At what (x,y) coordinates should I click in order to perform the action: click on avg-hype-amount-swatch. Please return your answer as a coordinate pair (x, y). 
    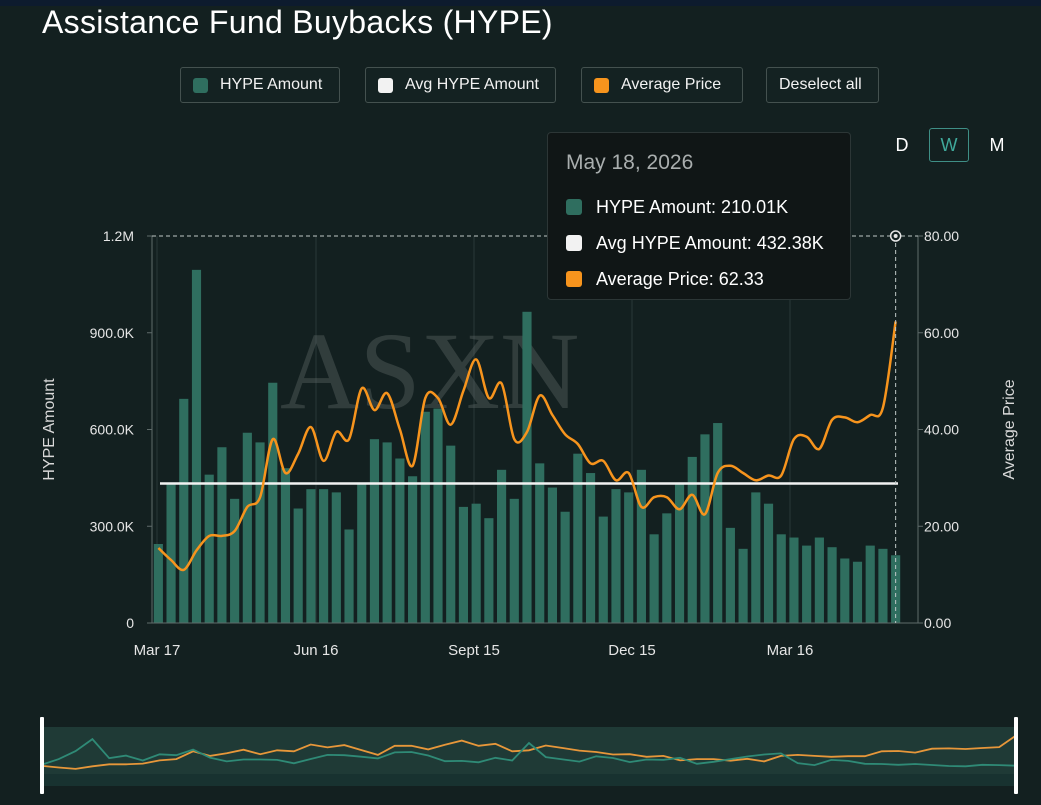
    Looking at the image, I should click on (385, 85).